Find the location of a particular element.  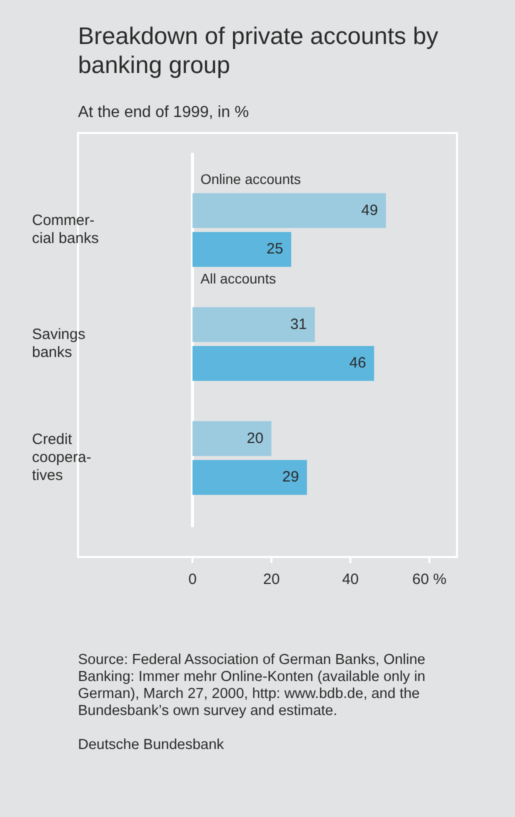

y-tick-label: Credit coopera- tives is located at coordinates (62, 457).